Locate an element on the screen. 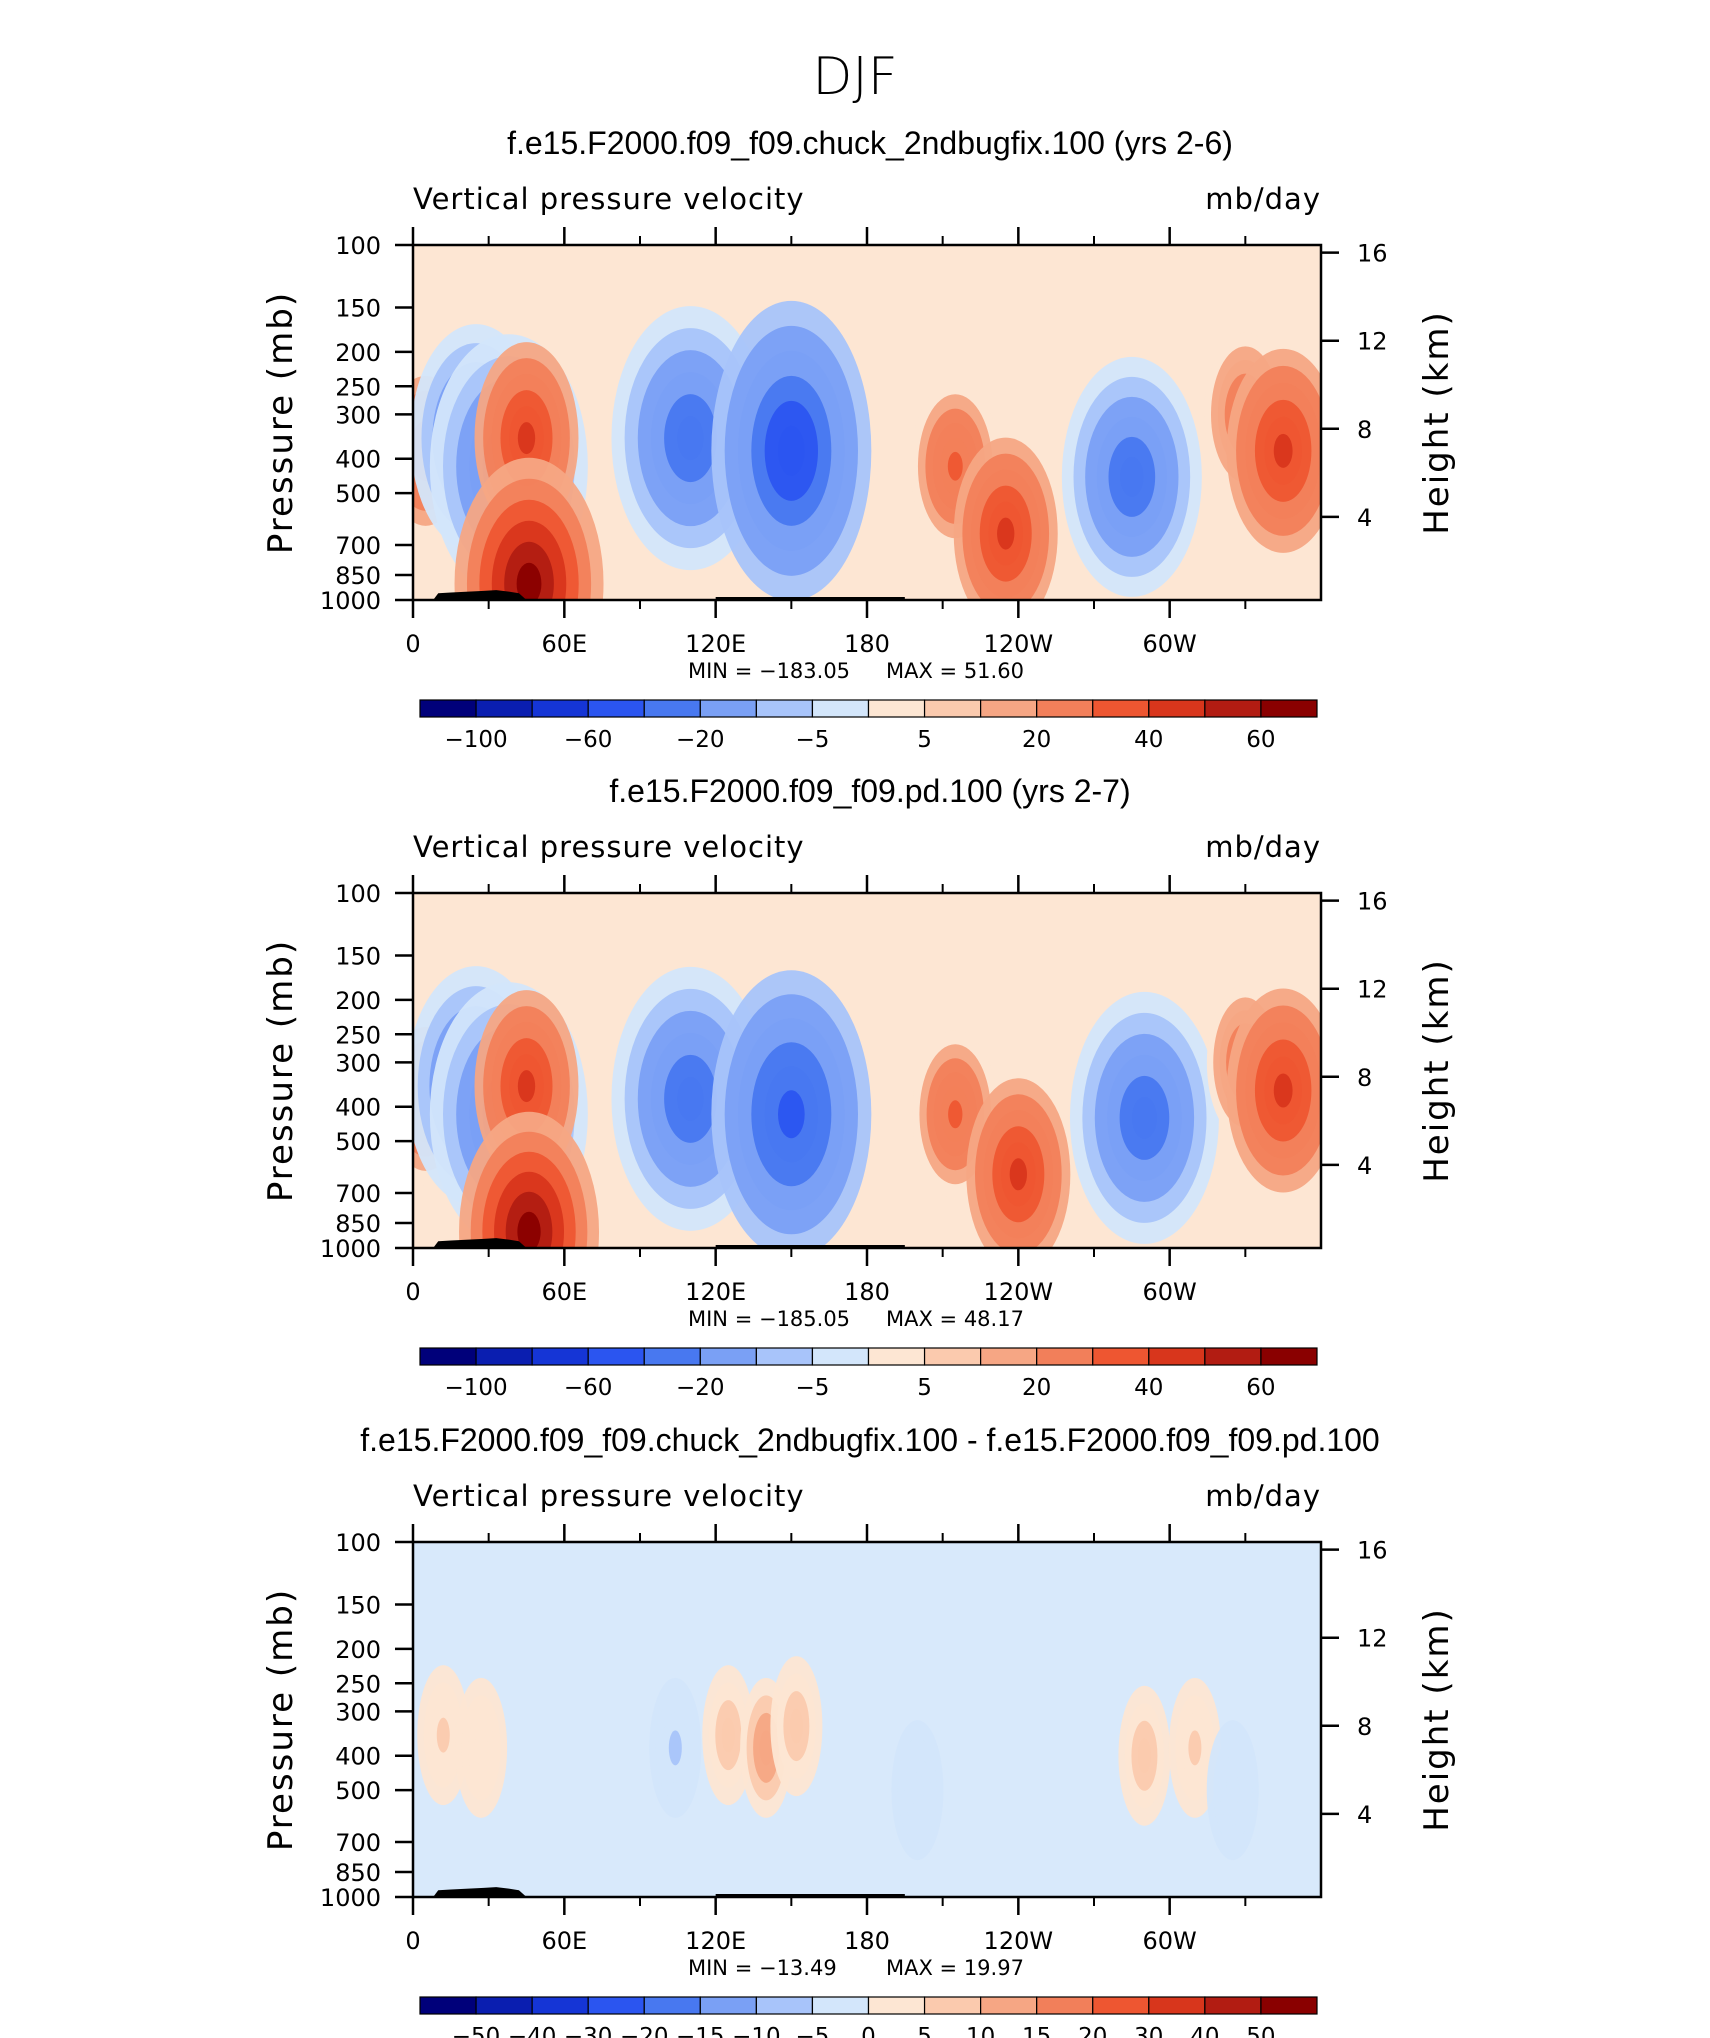 The width and height of the screenshot is (1710, 2038). colorbar-label: −50 is located at coordinates (476, 2031).